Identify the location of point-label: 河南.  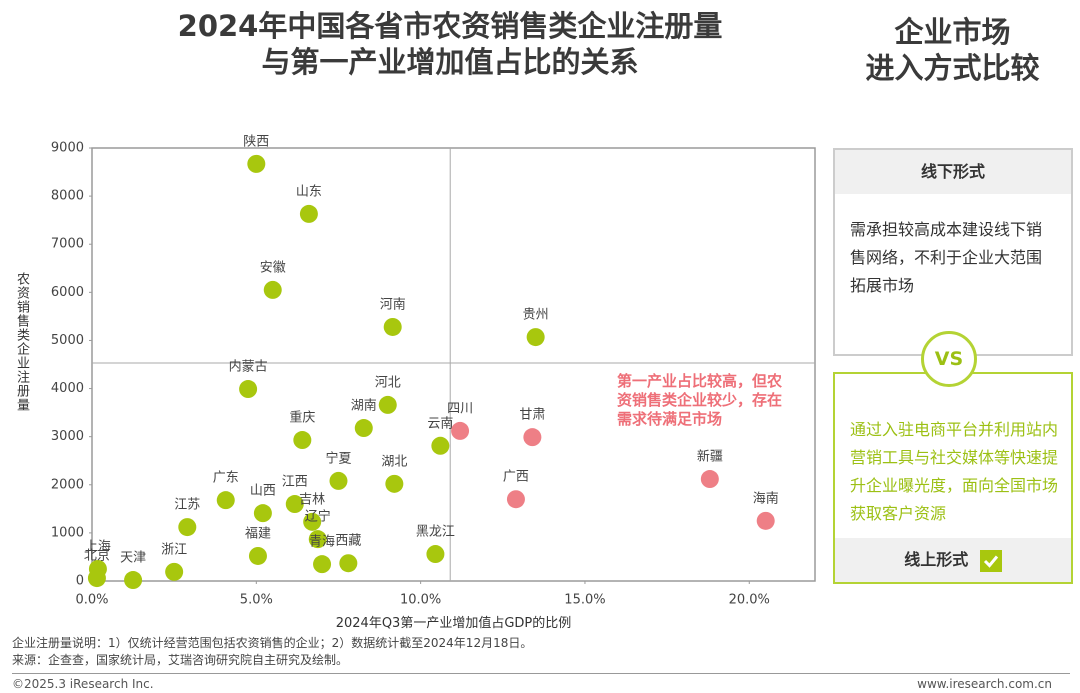
(393, 304).